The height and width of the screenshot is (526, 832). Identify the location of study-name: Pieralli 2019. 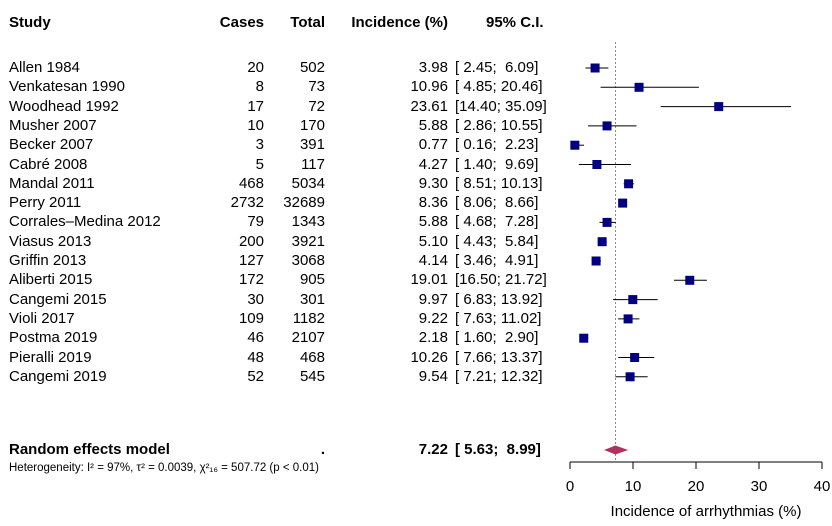
(50, 357).